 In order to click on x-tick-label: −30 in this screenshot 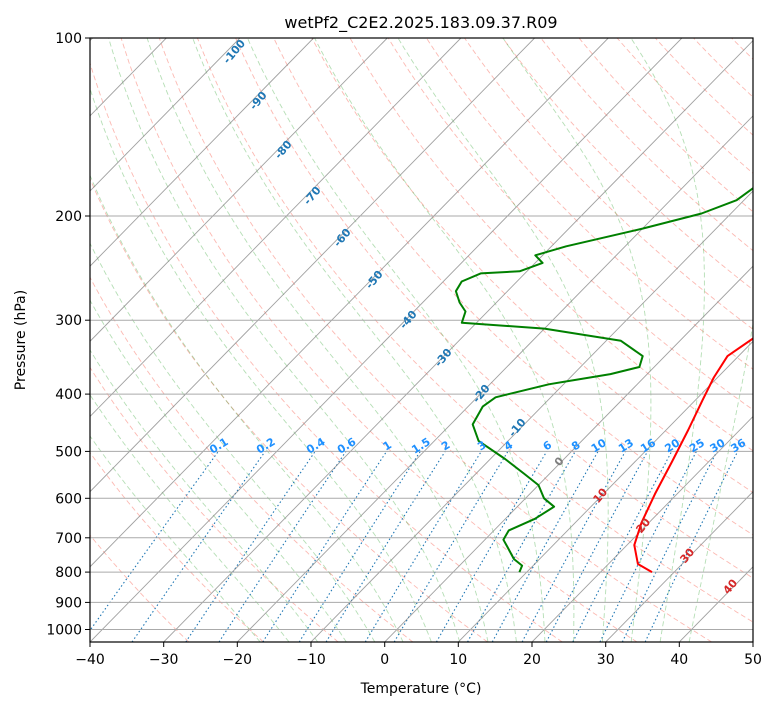, I will do `click(164, 660)`.